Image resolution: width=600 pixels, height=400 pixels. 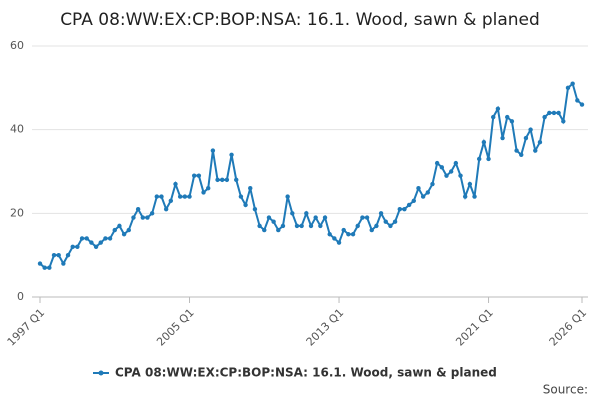 What do you see at coordinates (474, 327) in the screenshot?
I see `x-tick-label: 2021 Q1` at bounding box center [474, 327].